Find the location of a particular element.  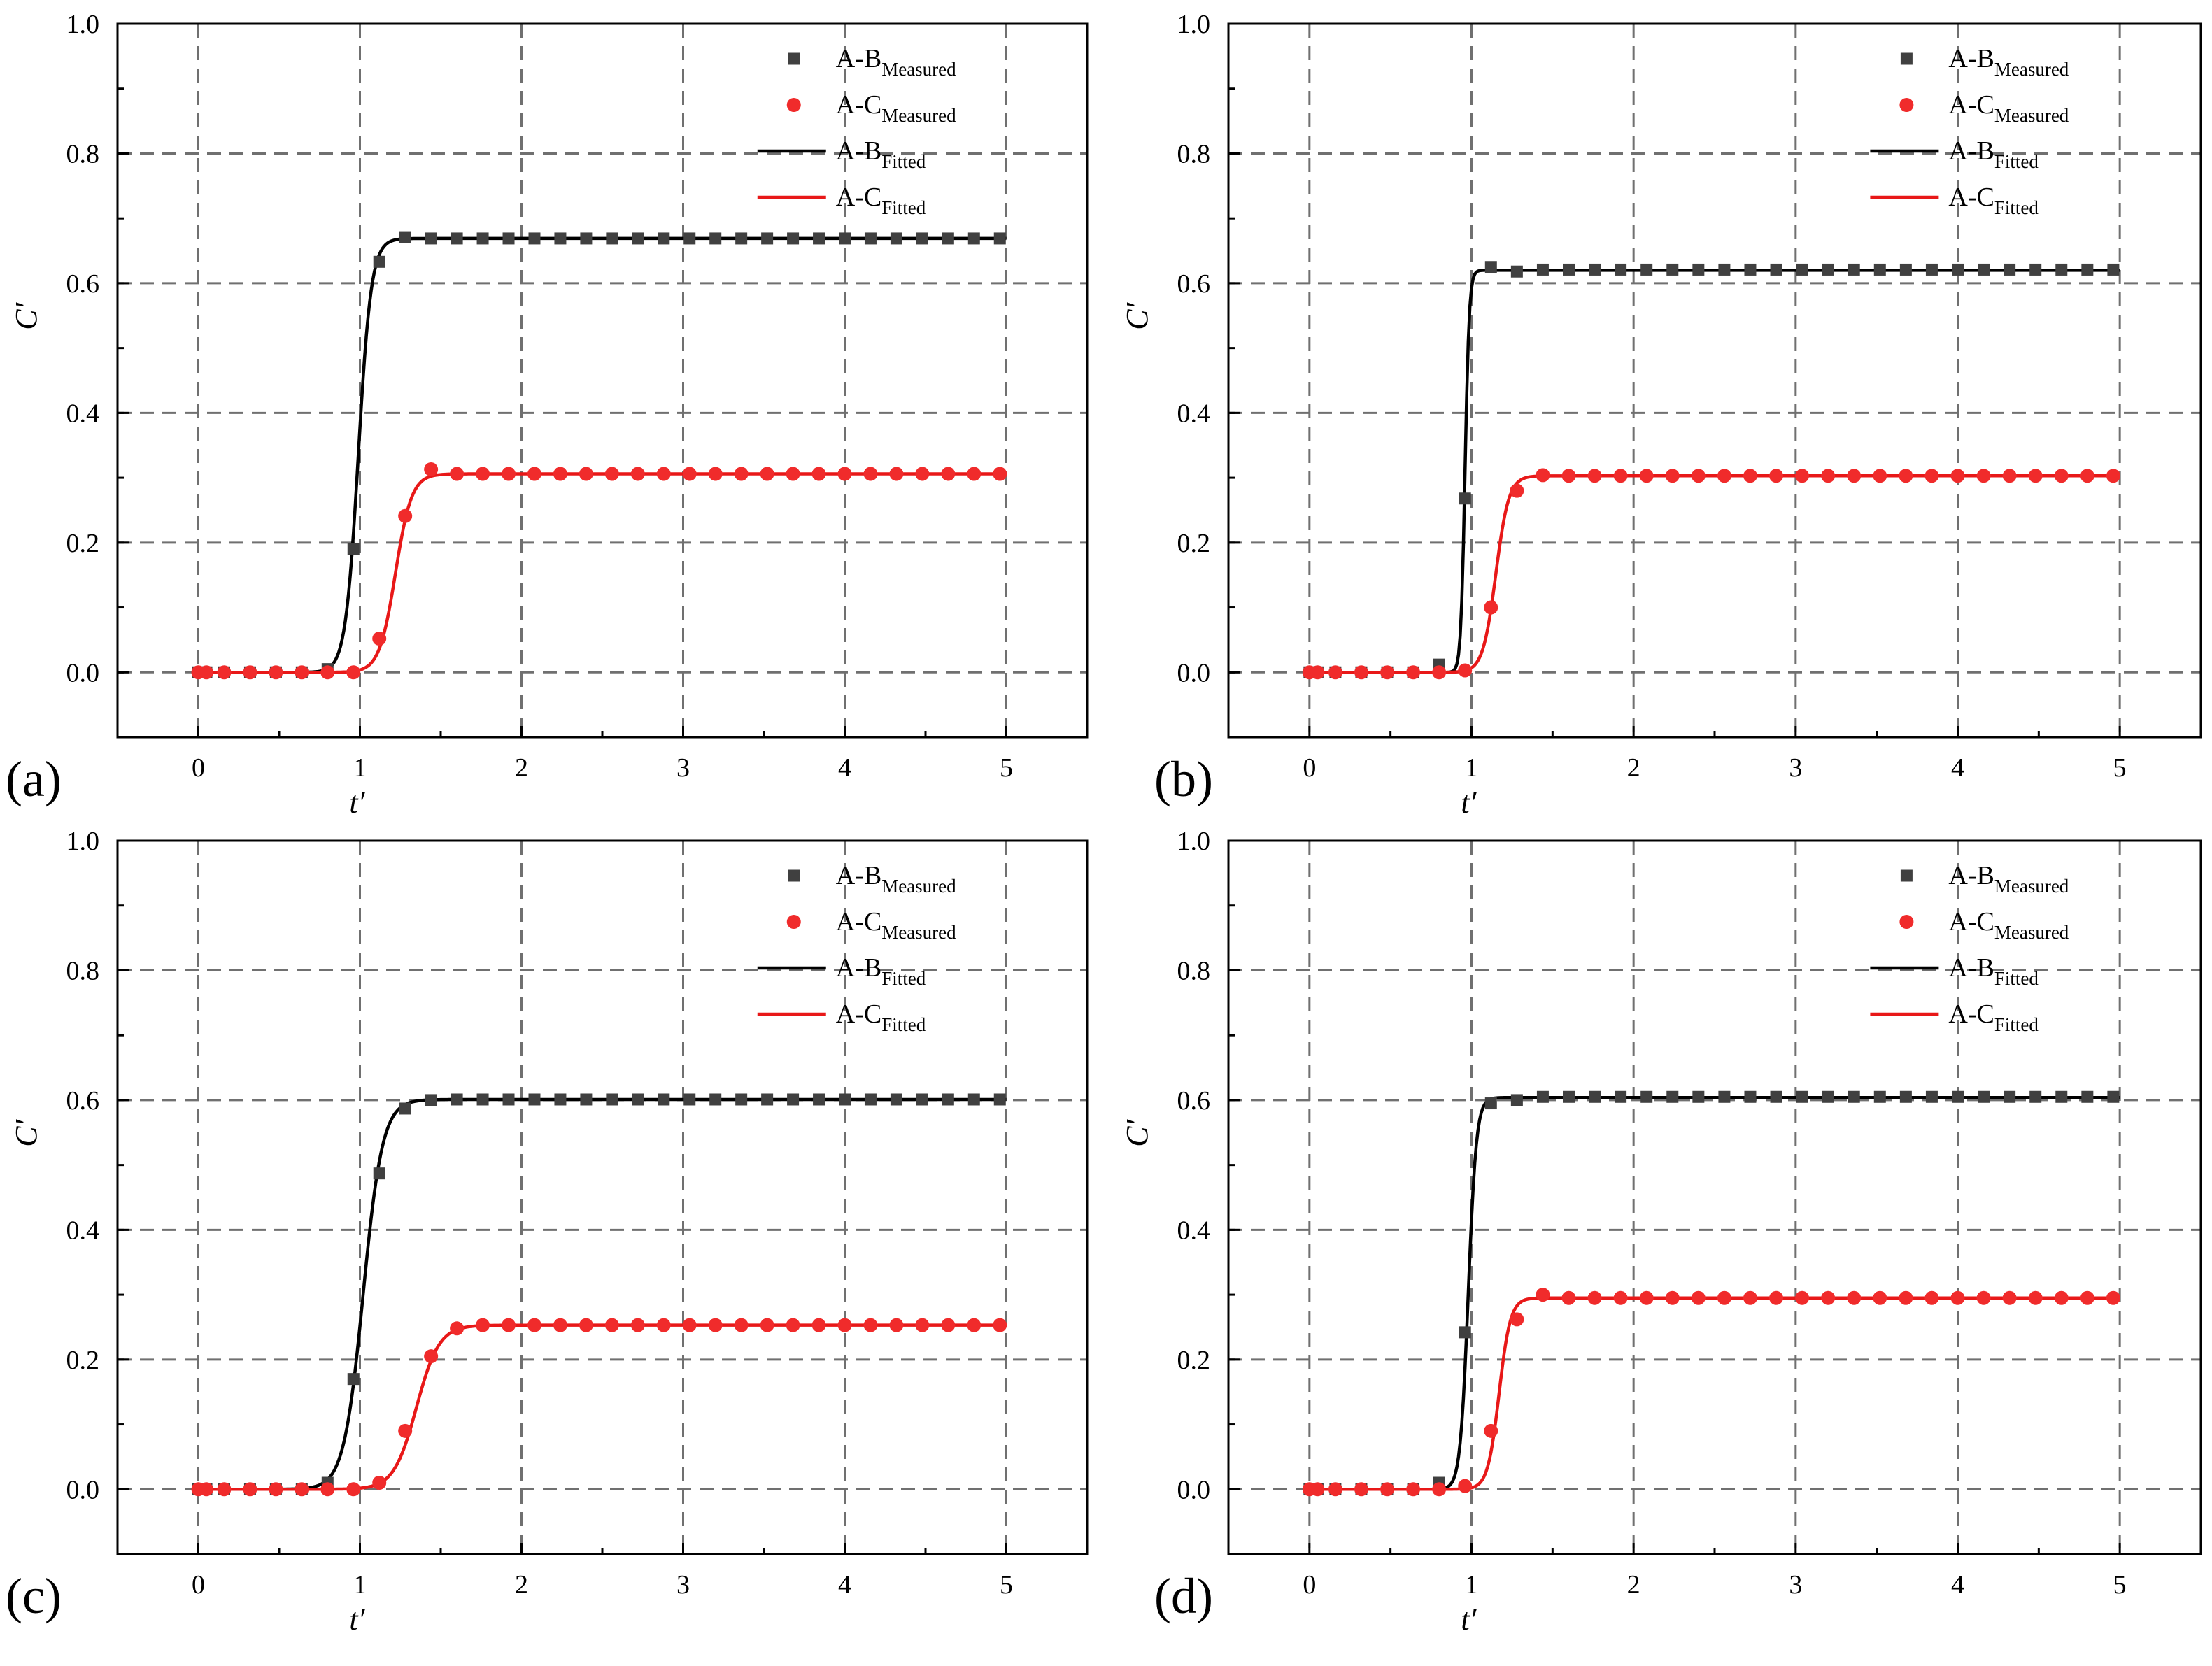

y-tick-label: 0.4 is located at coordinates (1194, 413).